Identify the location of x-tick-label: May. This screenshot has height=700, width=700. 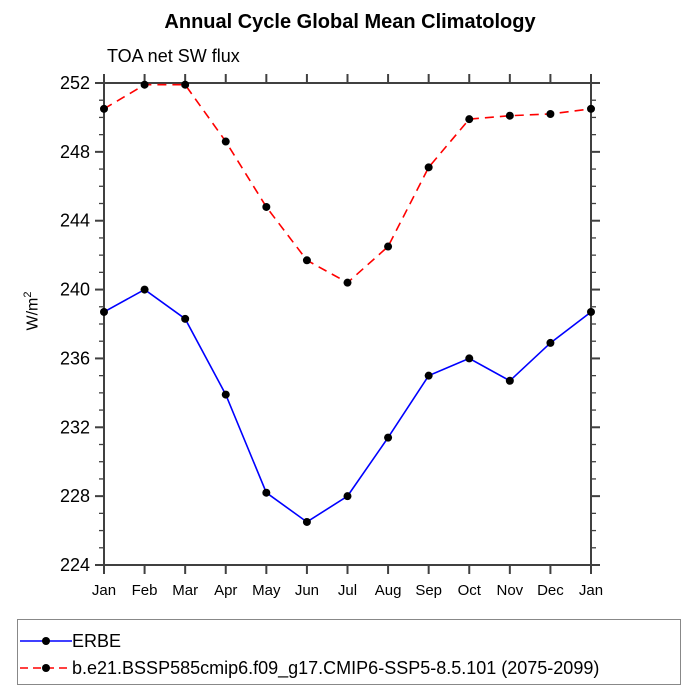
(266, 590).